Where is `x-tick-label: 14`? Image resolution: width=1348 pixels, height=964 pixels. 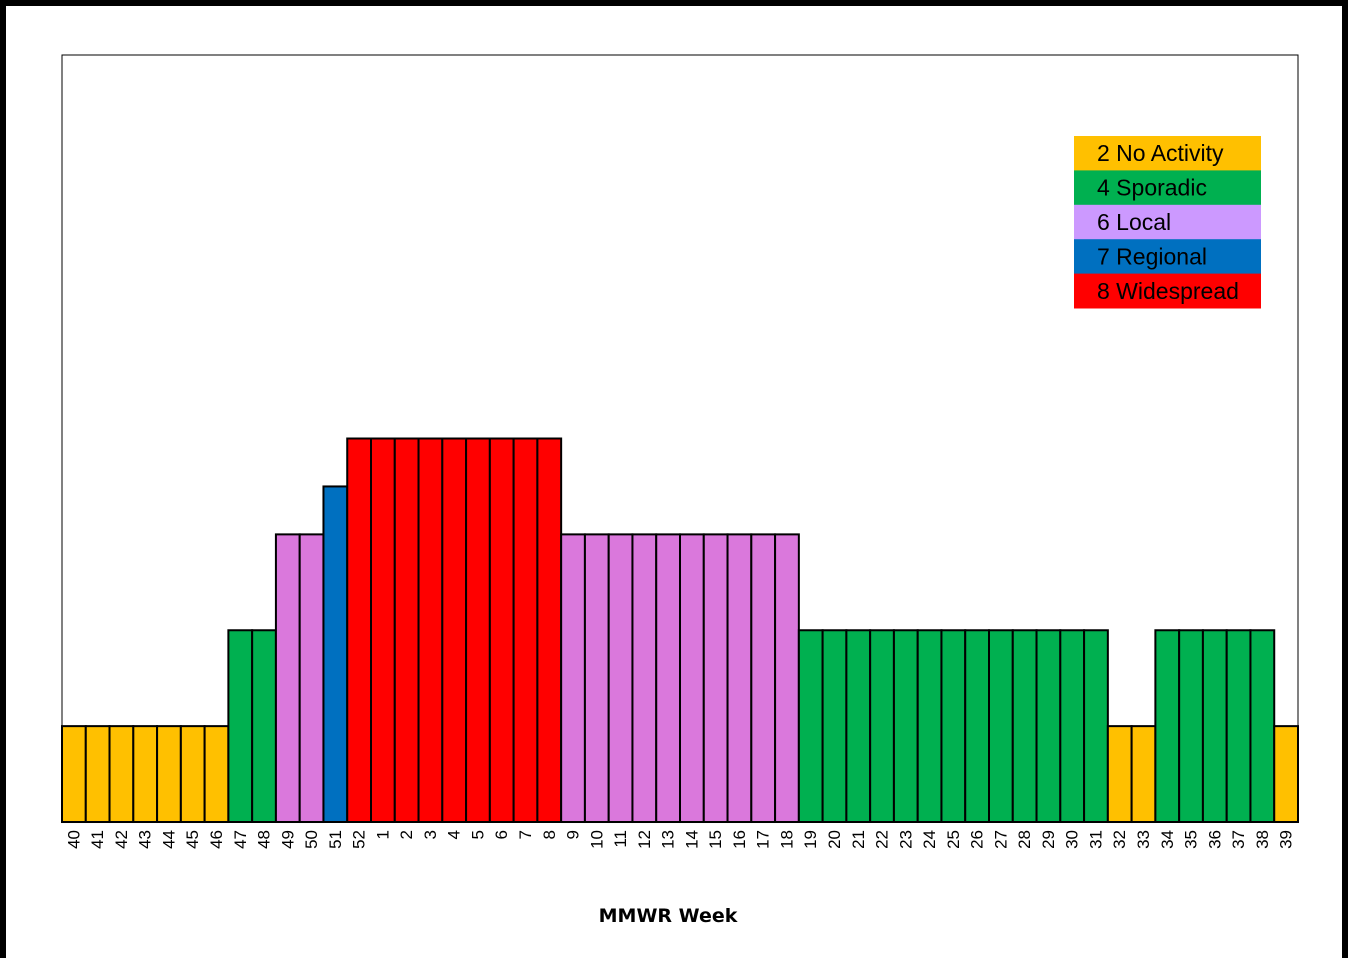
x-tick-label: 14 is located at coordinates (691, 839).